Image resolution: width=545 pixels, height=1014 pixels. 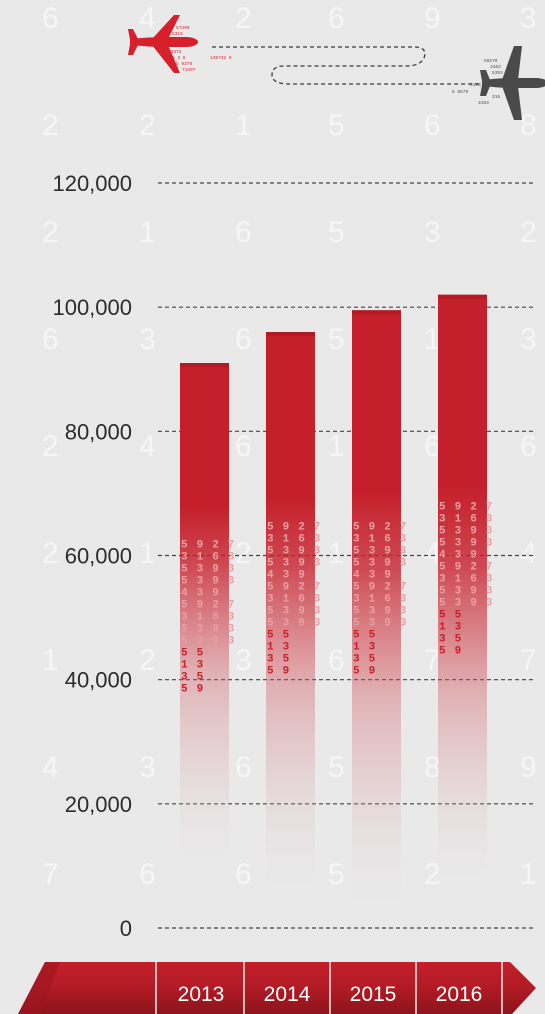 What do you see at coordinates (497, 73) in the screenshot?
I see `svg-text: 5393` at bounding box center [497, 73].